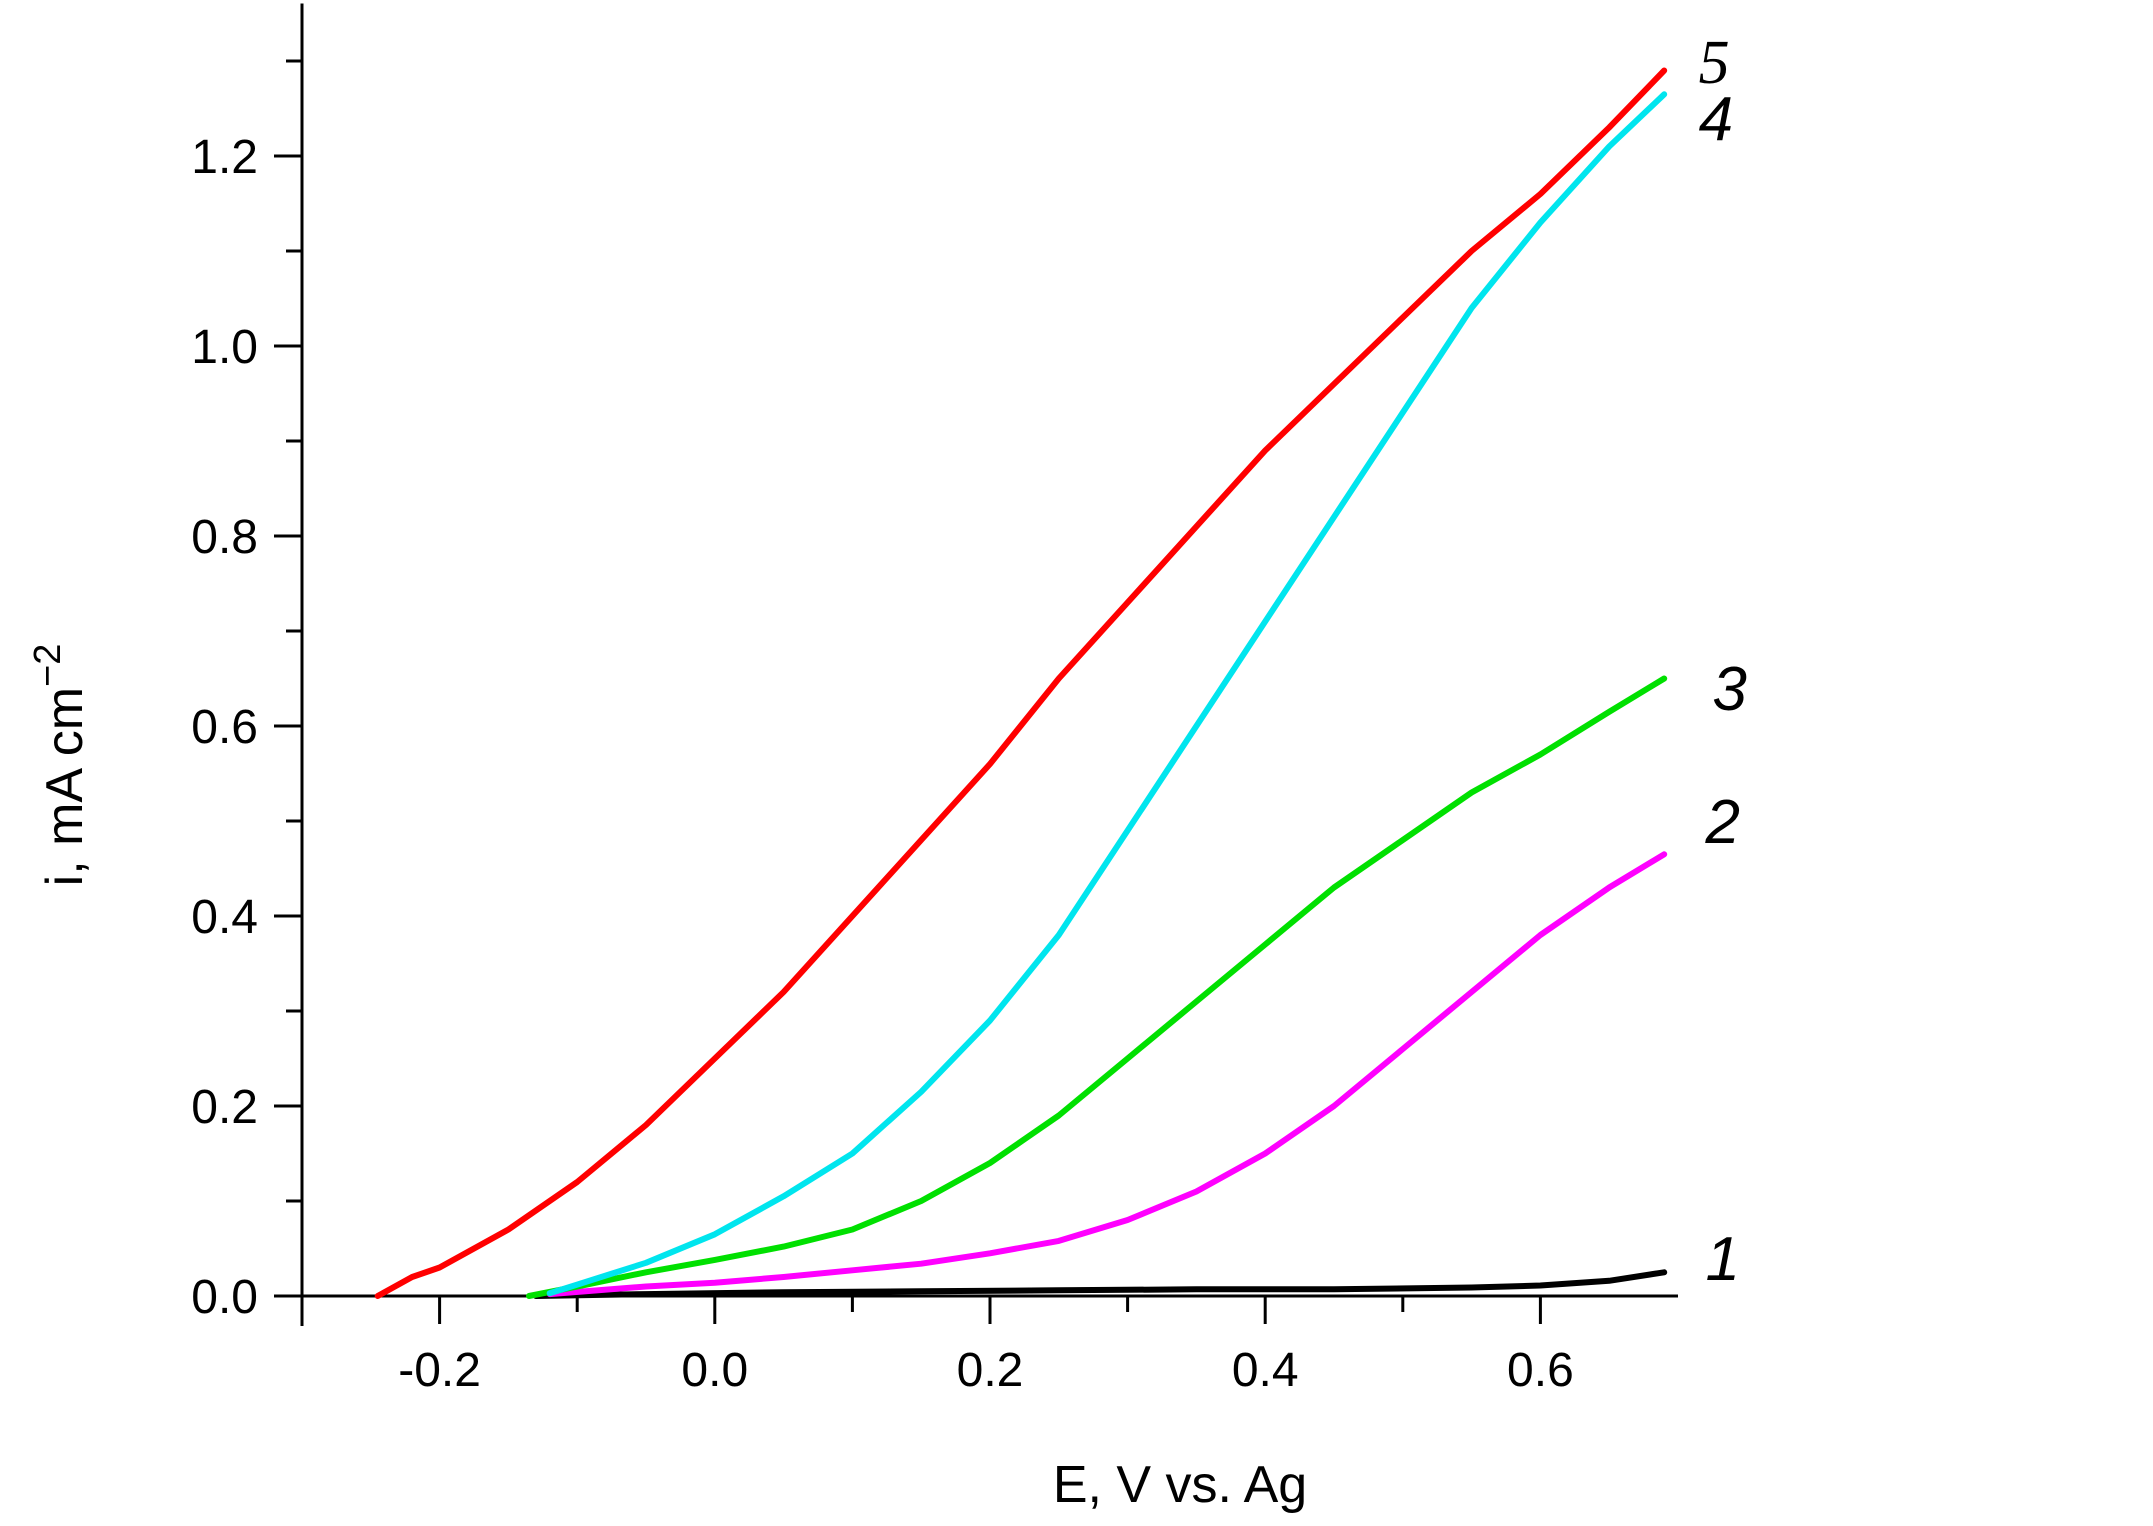 Image resolution: width=2153 pixels, height=1526 pixels. What do you see at coordinates (1180, 1485) in the screenshot?
I see `x-axis-title: E, V vs. Ag` at bounding box center [1180, 1485].